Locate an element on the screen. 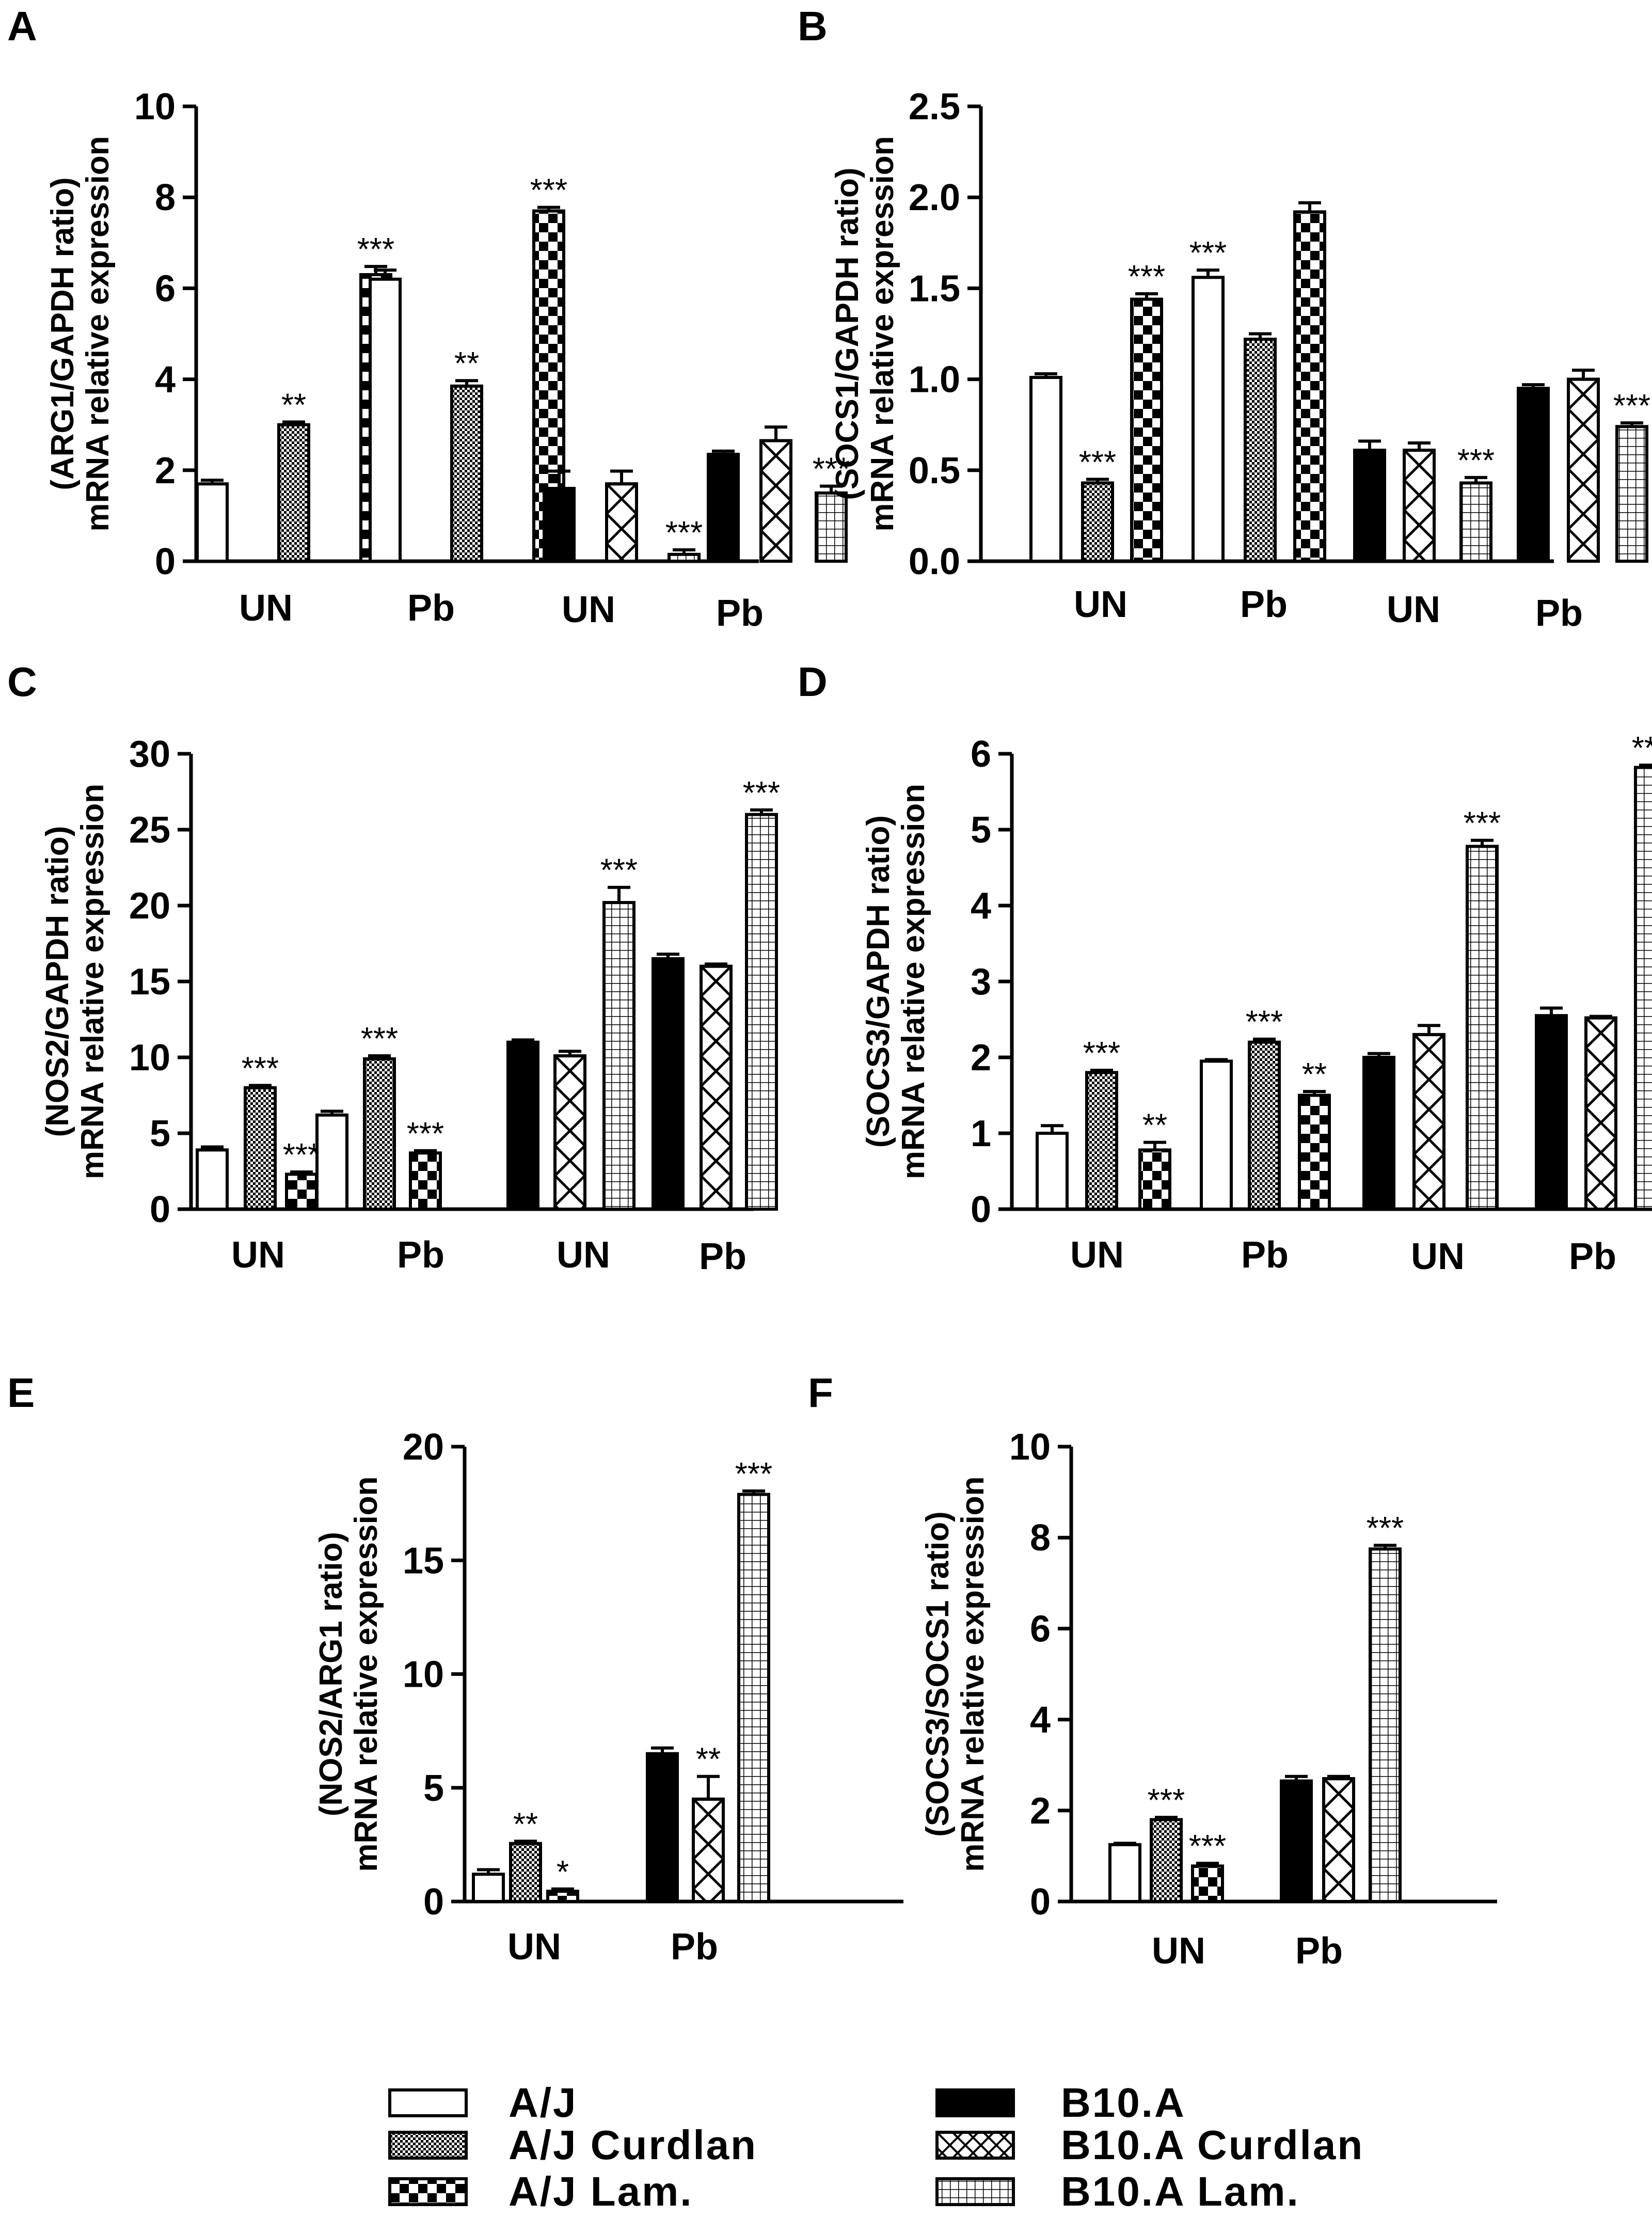 The width and height of the screenshot is (1652, 2234). panel-f-y-tick-label: 0 is located at coordinates (1040, 1902).